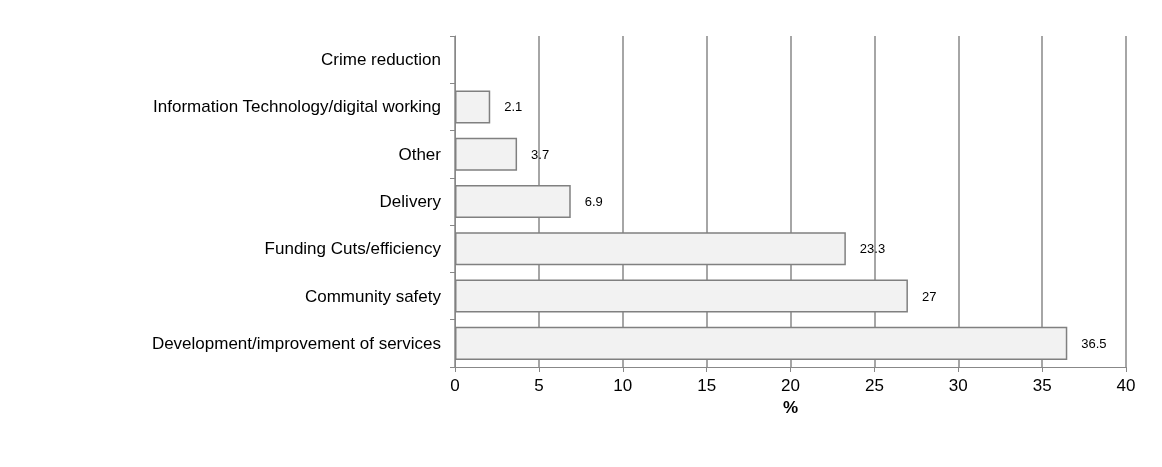 The height and width of the screenshot is (467, 1162). Describe the element at coordinates (381, 60) in the screenshot. I see `y-tick-label: Crime reduction` at that location.